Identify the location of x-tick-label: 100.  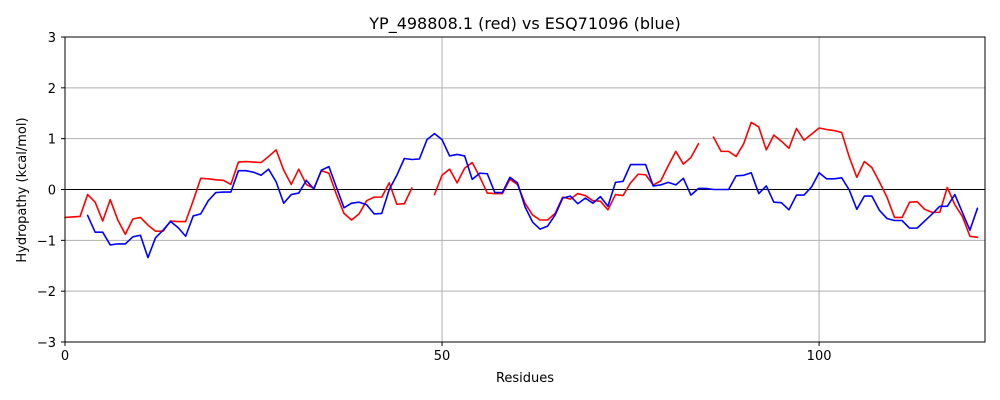
(819, 356).